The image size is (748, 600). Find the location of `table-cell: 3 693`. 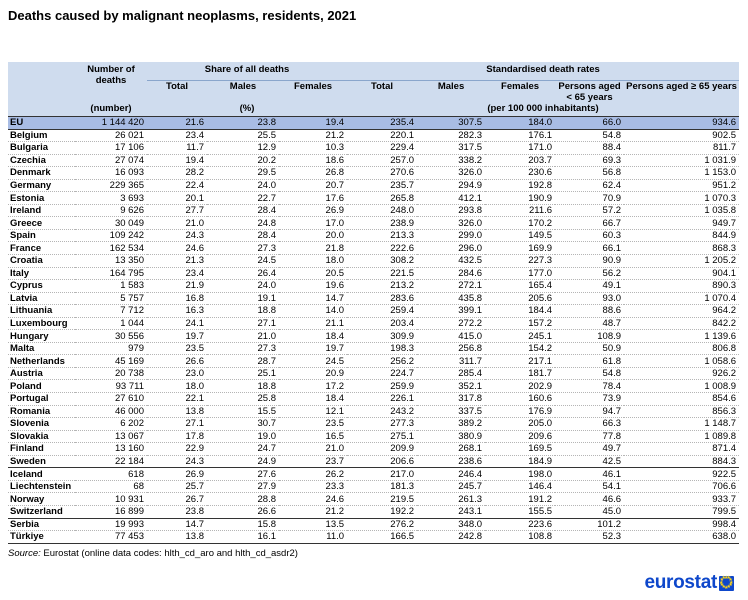

table-cell: 3 693 is located at coordinates (111, 198).